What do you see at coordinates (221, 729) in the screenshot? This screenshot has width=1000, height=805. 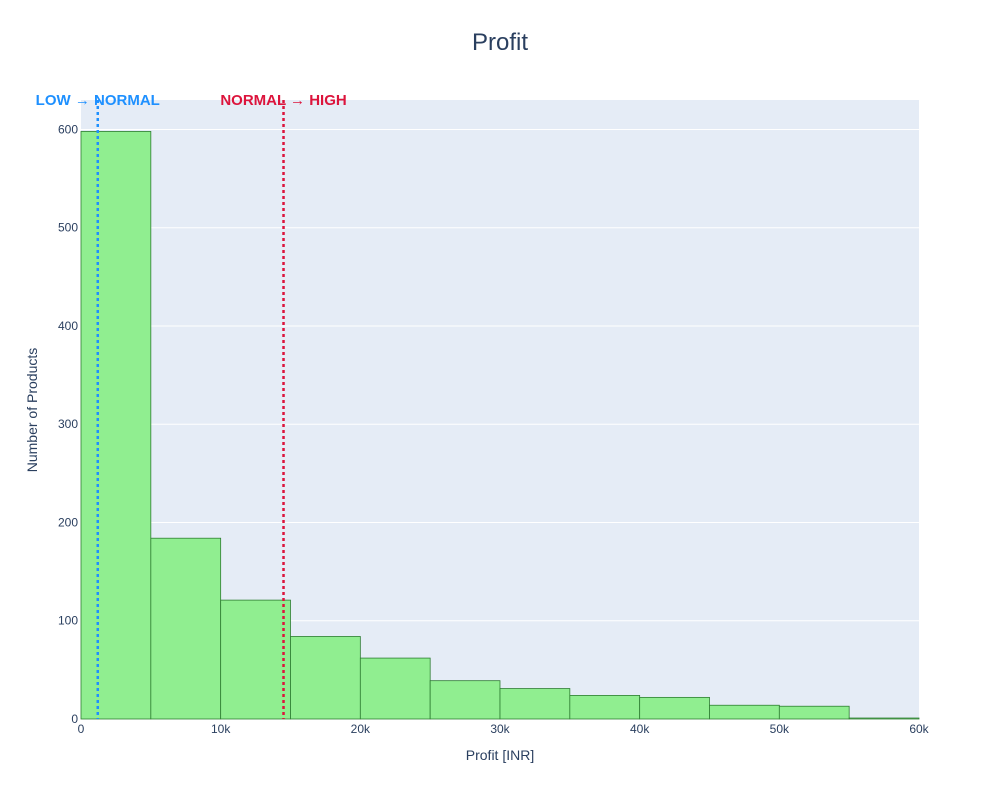 I see `x-tick-label: 10k` at bounding box center [221, 729].